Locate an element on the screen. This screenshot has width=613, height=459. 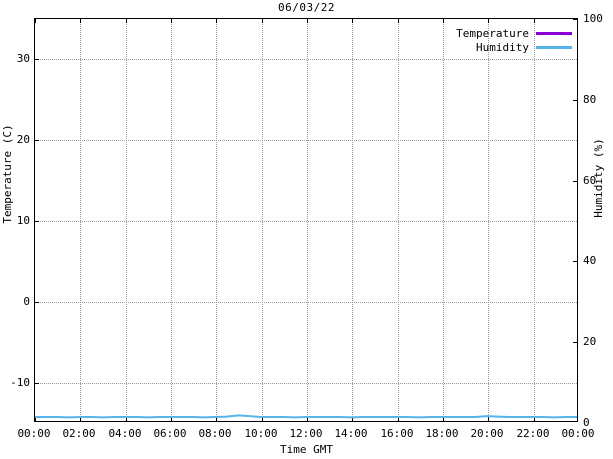
chart-legend: Temperature Humidity is located at coordinates (502, 40).